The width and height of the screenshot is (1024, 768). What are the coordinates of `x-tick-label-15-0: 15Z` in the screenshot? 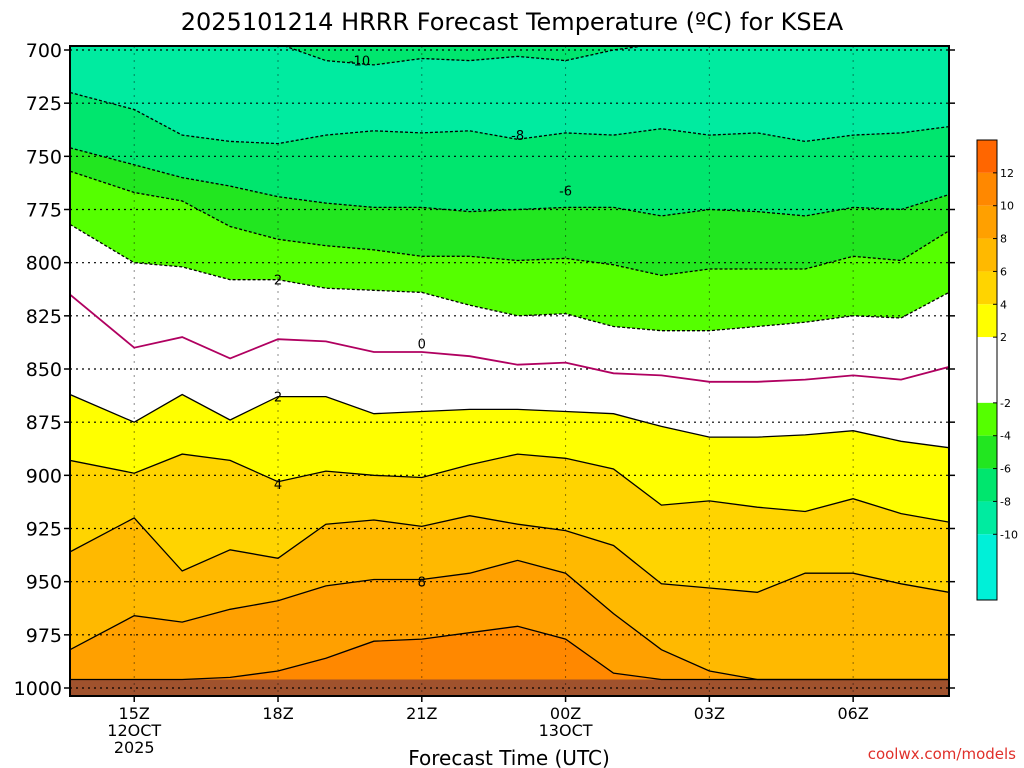 It's located at (134, 713).